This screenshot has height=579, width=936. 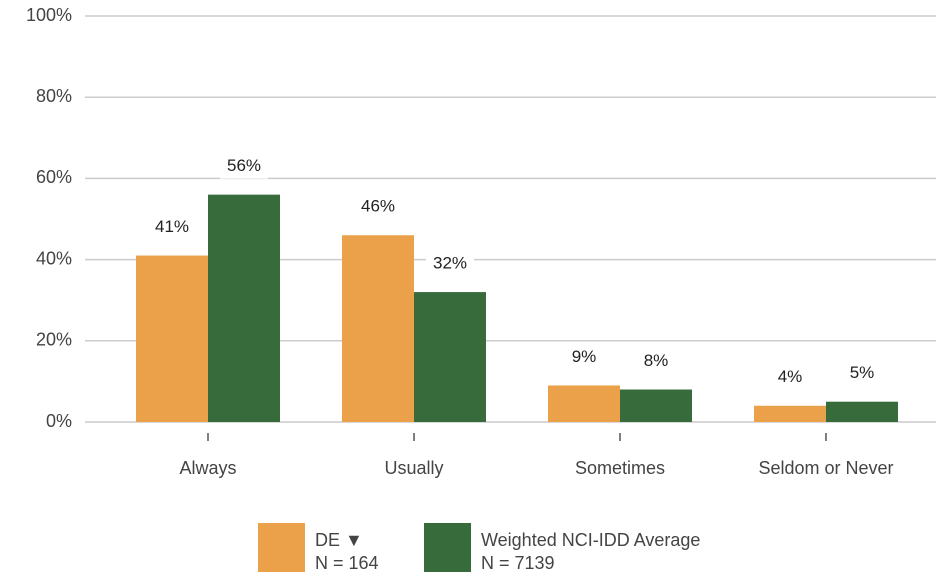 I want to click on value-label: 9%, so click(x=584, y=356).